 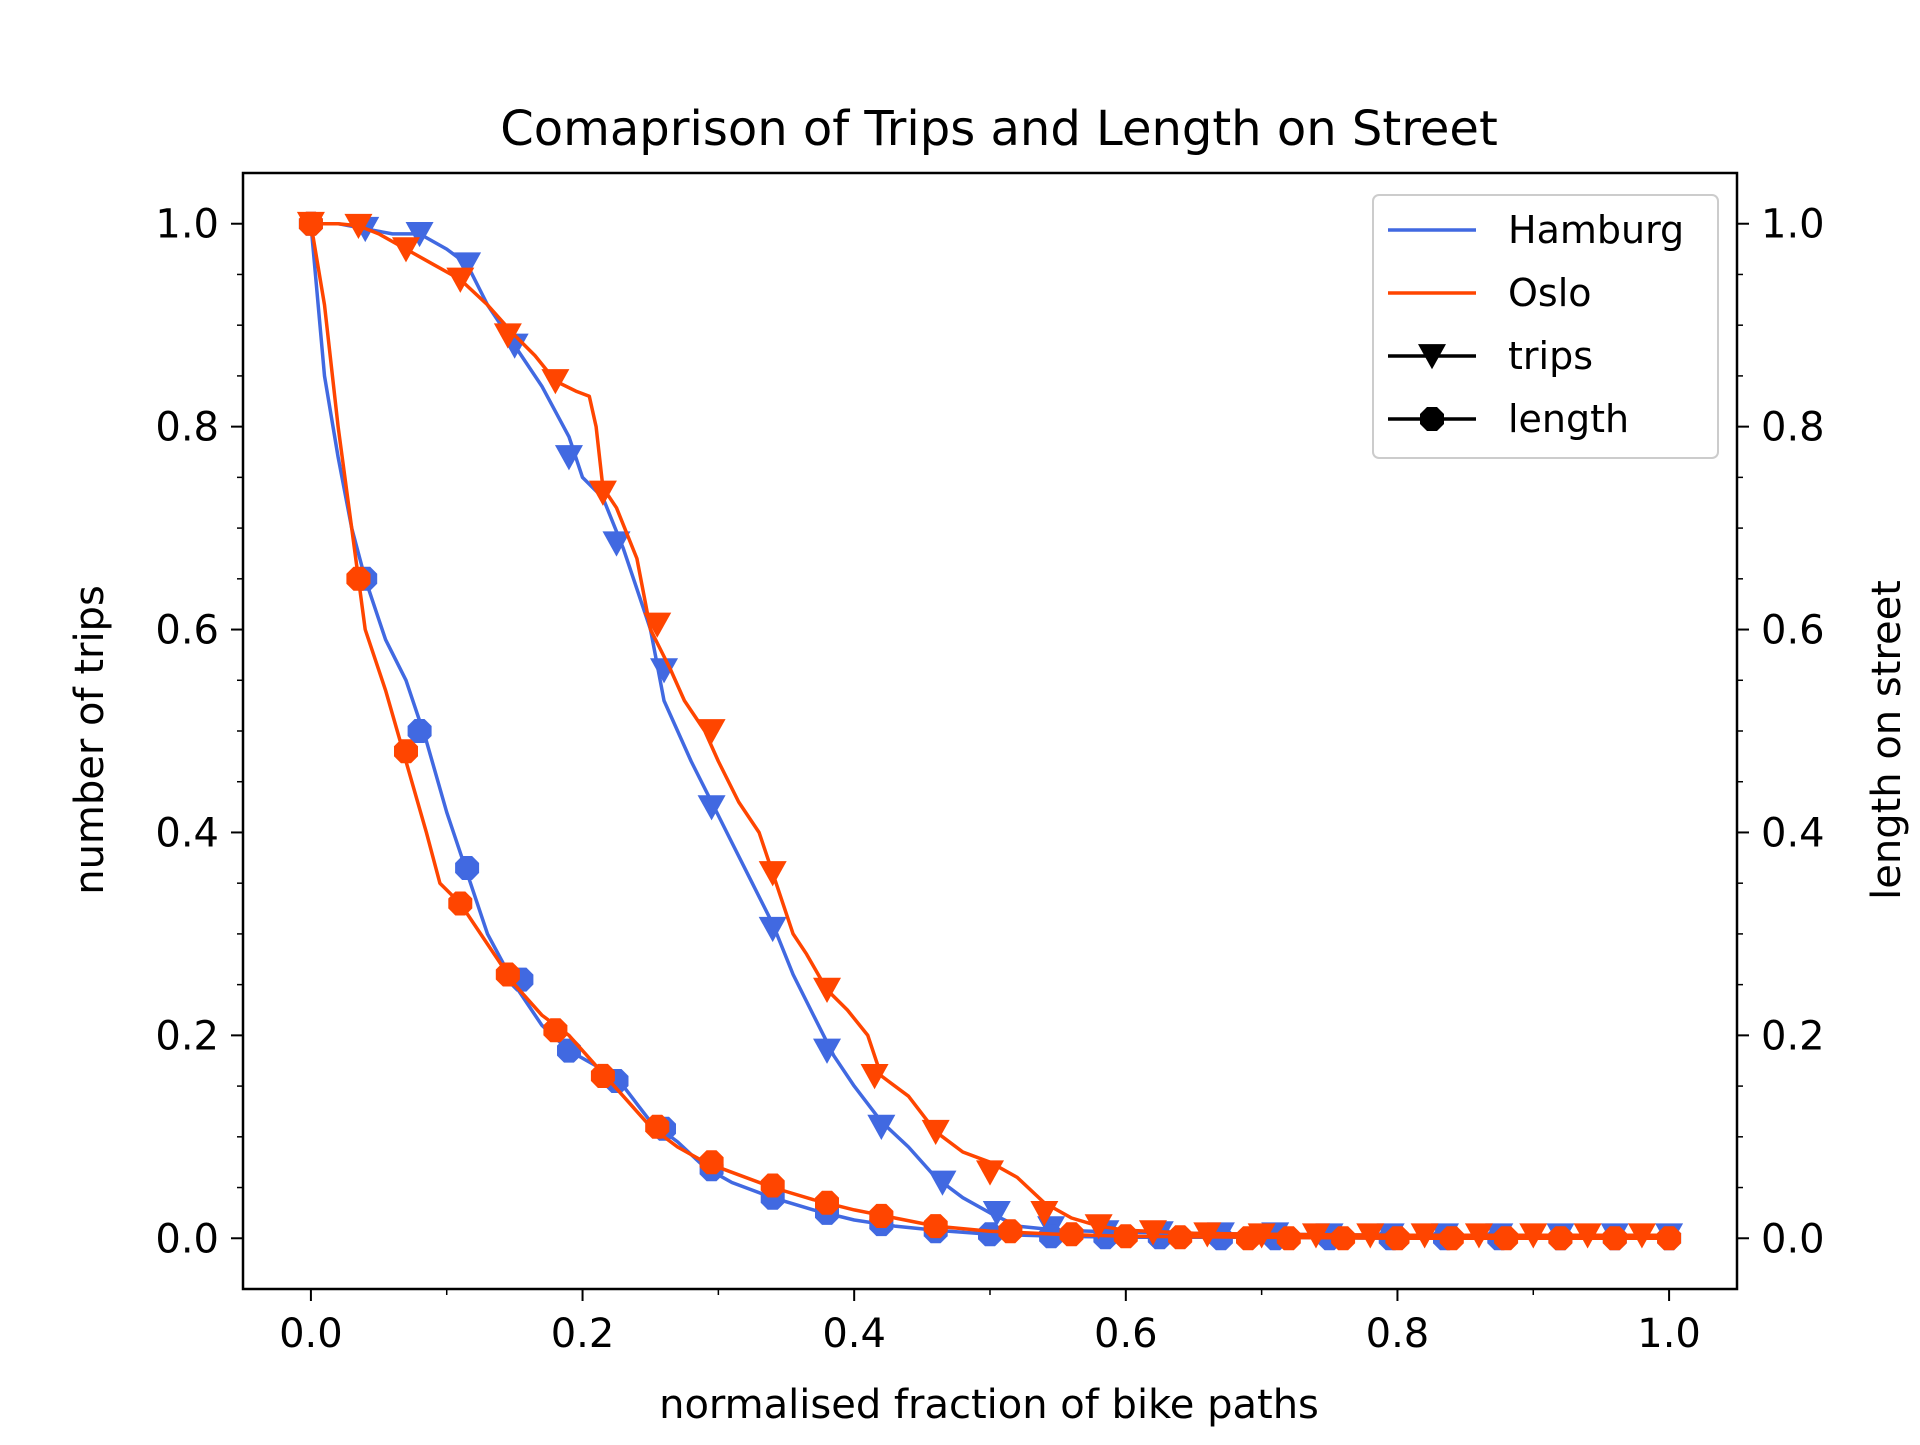 I want to click on x-tick-label: 0.8, so click(x=1398, y=1334).